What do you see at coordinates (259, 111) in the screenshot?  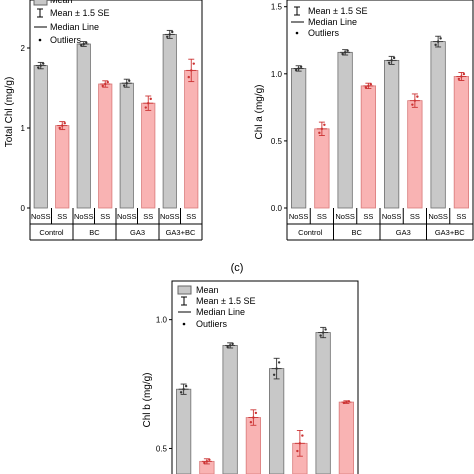 I see `panel-b-ylabel: Chl a (mg/g)` at bounding box center [259, 111].